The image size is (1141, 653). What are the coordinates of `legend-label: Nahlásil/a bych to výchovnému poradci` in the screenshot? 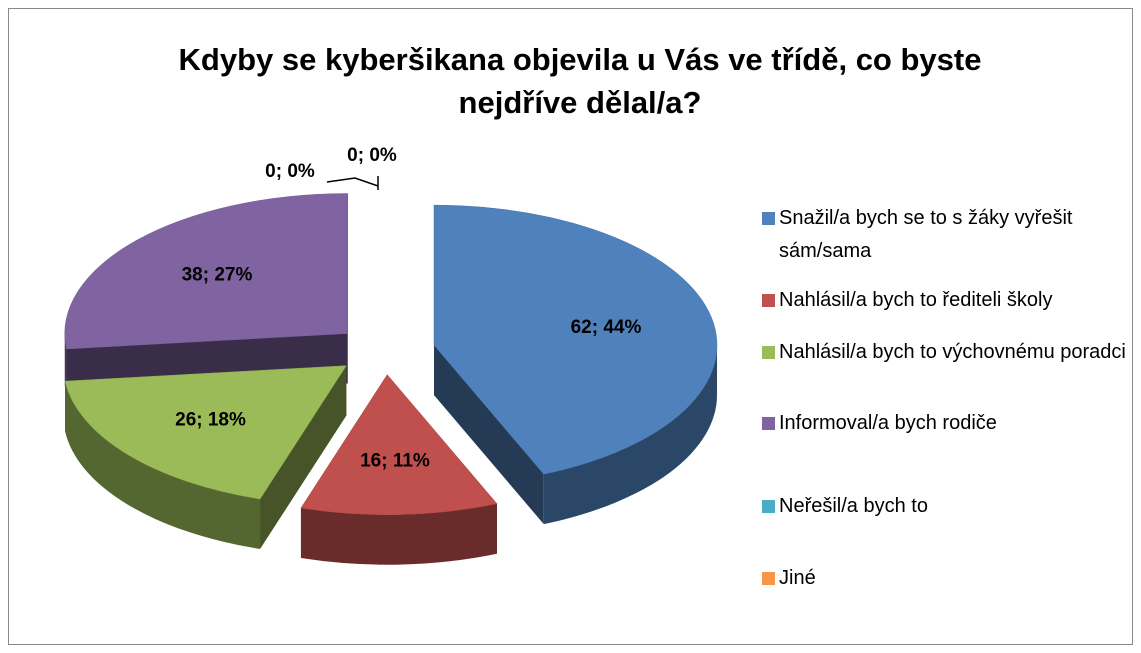 It's located at (952, 352).